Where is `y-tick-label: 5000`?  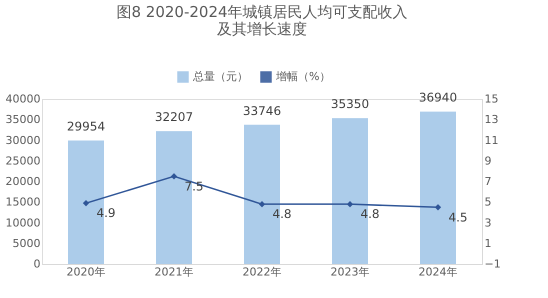
y-tick-label: 5000 is located at coordinates (26, 243).